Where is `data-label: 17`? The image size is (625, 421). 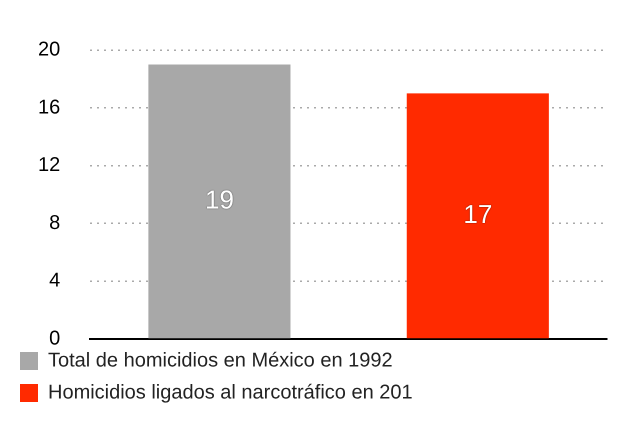
data-label: 17 is located at coordinates (477, 213).